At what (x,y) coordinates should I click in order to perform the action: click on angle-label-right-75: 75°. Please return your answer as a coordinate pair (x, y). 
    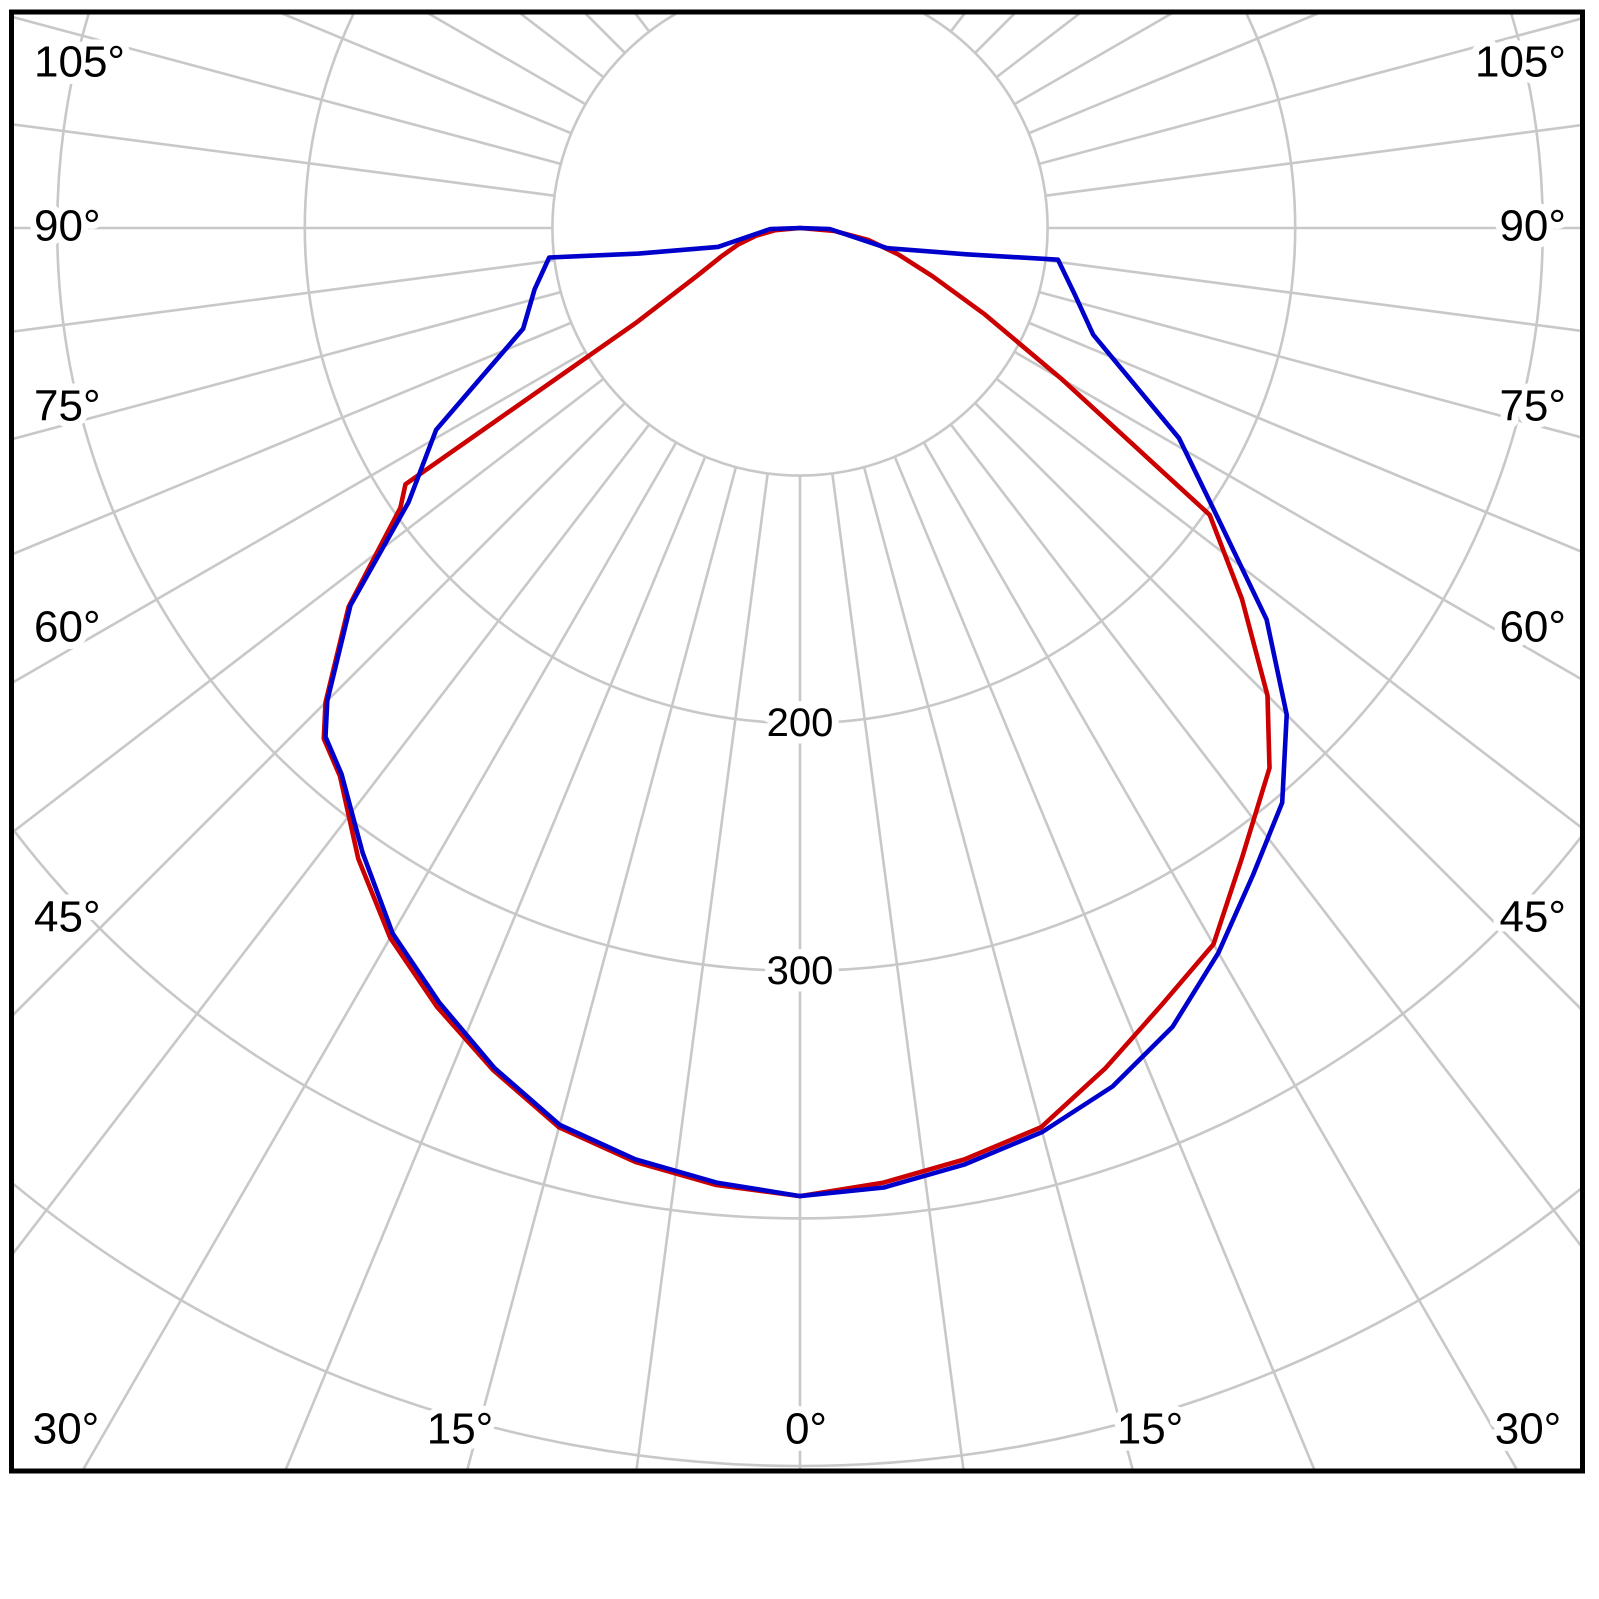
    Looking at the image, I should click on (1532, 406).